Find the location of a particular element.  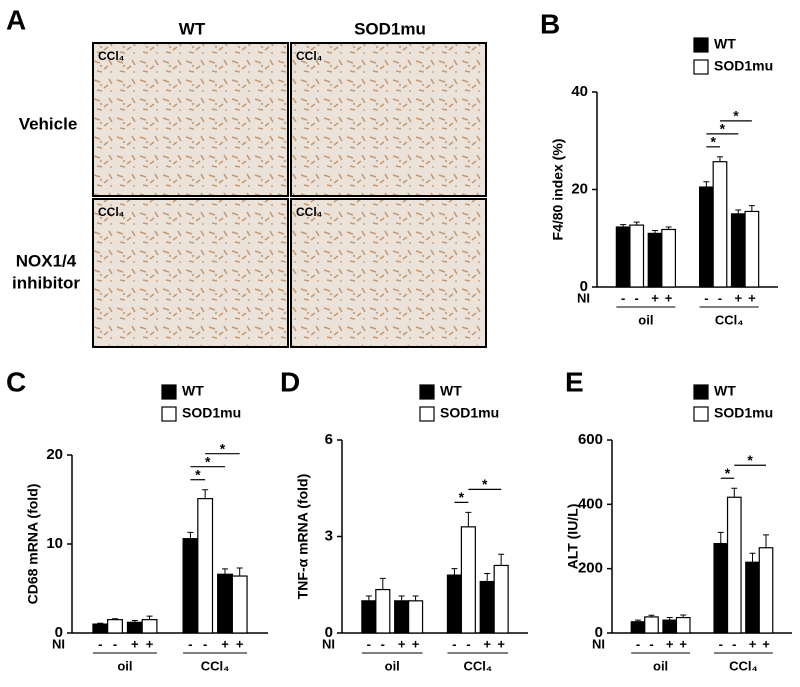

row-label: NOX1/4 is located at coordinates (46, 260).